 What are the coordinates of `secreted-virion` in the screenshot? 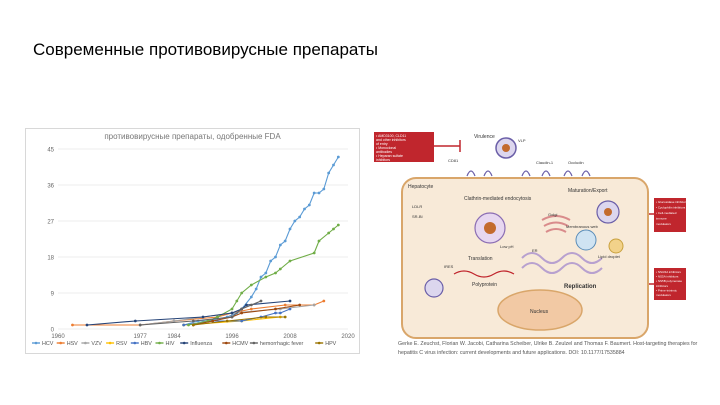 It's located at (434, 288).